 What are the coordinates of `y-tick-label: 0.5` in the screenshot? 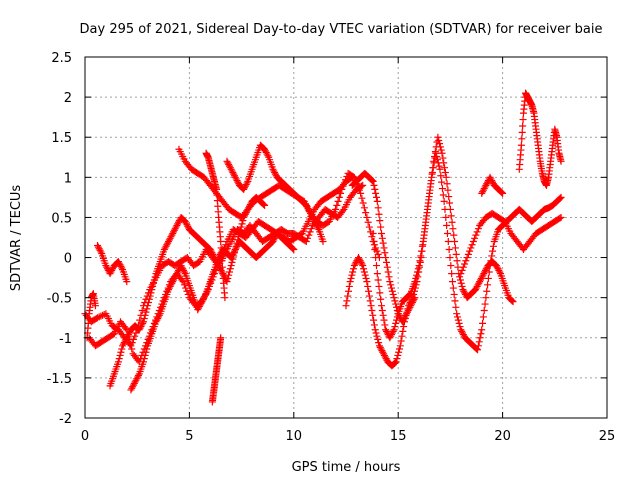 It's located at (61, 218).